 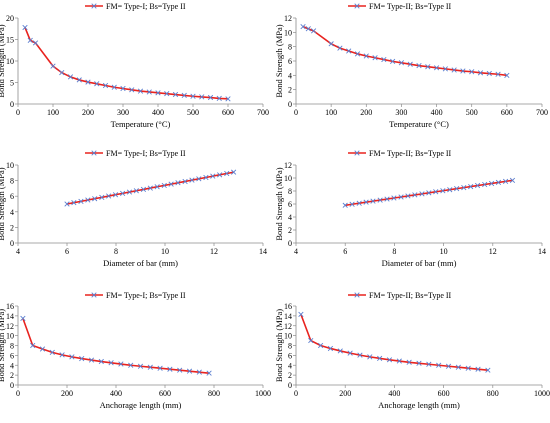 What do you see at coordinates (140, 263) in the screenshot?
I see `x-axis-label: Diameter of bar (mm)` at bounding box center [140, 263].